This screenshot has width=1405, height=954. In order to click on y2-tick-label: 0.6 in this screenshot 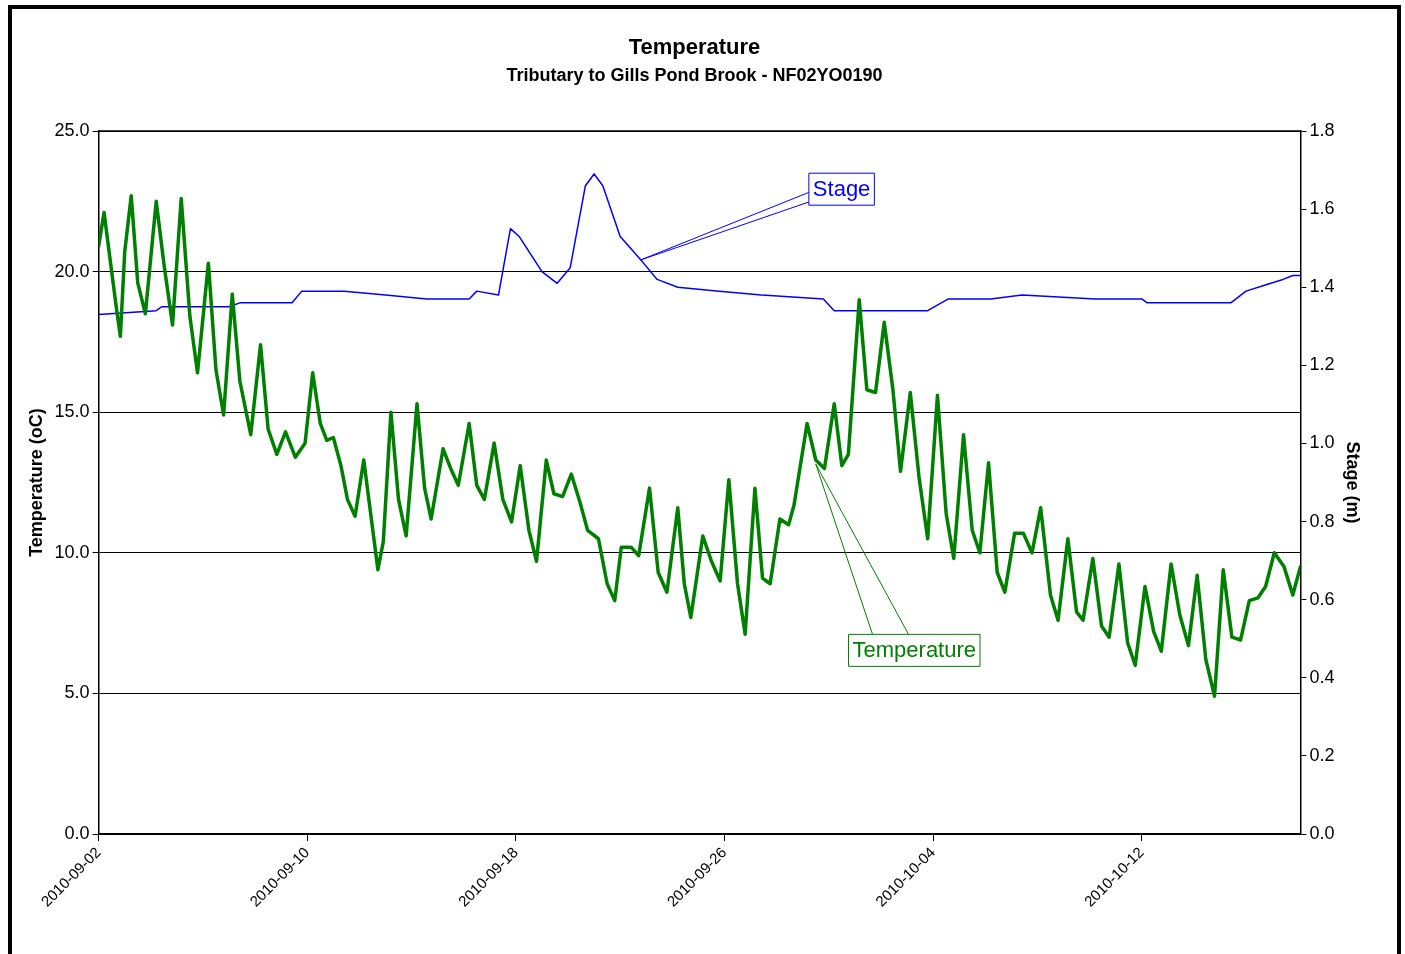, I will do `click(1322, 598)`.